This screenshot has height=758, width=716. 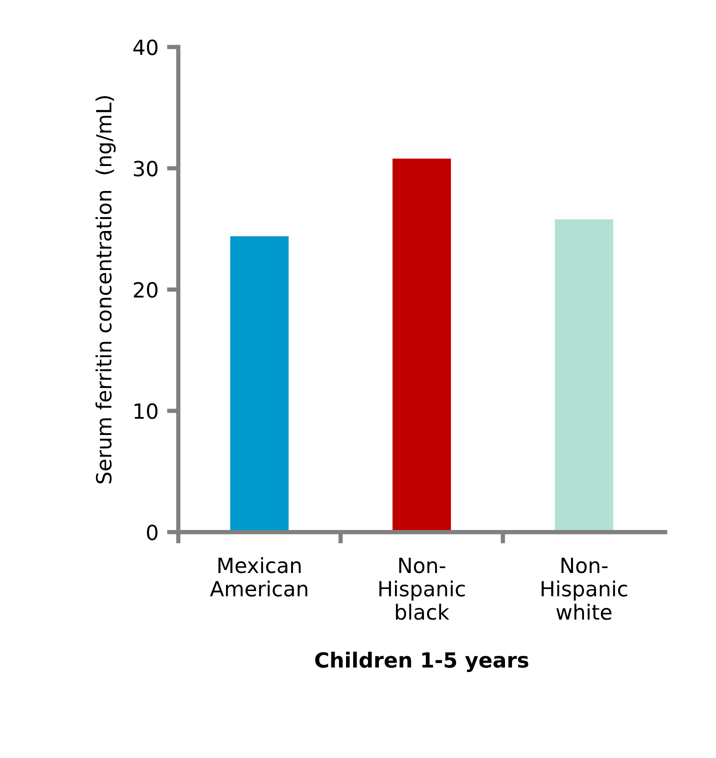 What do you see at coordinates (585, 589) in the screenshot?
I see `x-tick-label: Non- Hispanic white` at bounding box center [585, 589].